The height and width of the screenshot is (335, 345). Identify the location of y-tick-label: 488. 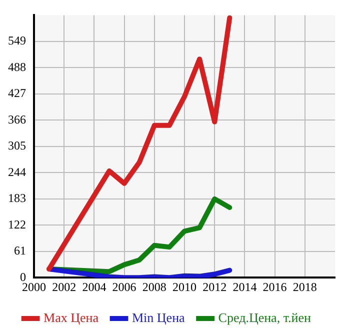
(17, 67).